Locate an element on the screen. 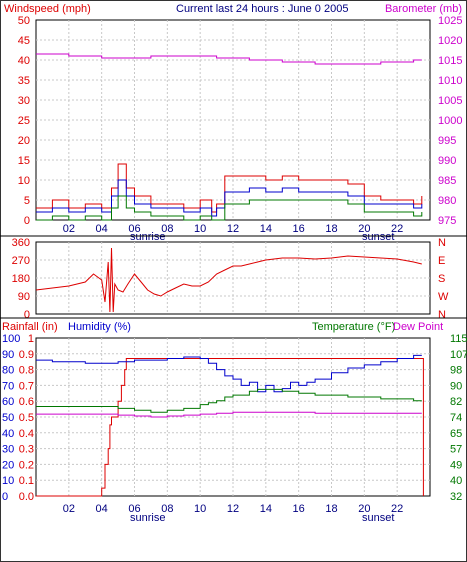 The width and height of the screenshot is (467, 562). sunrise-label-1: sunrise is located at coordinates (147, 237).